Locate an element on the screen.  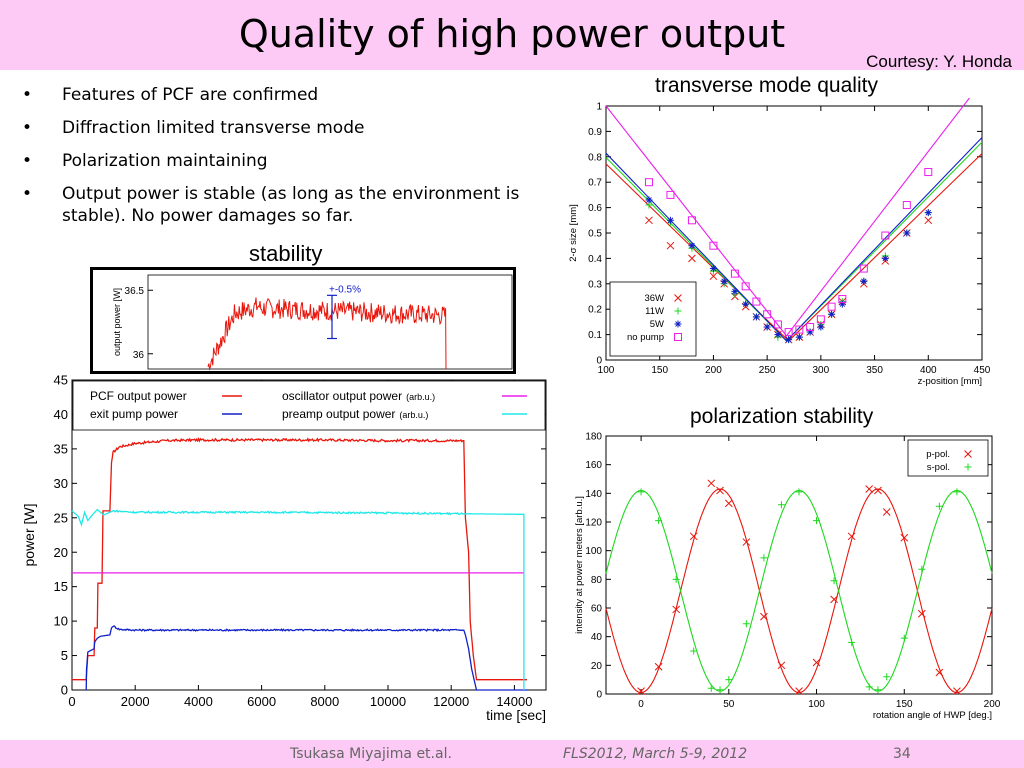
y-tick-label: 15 is located at coordinates (61, 586).